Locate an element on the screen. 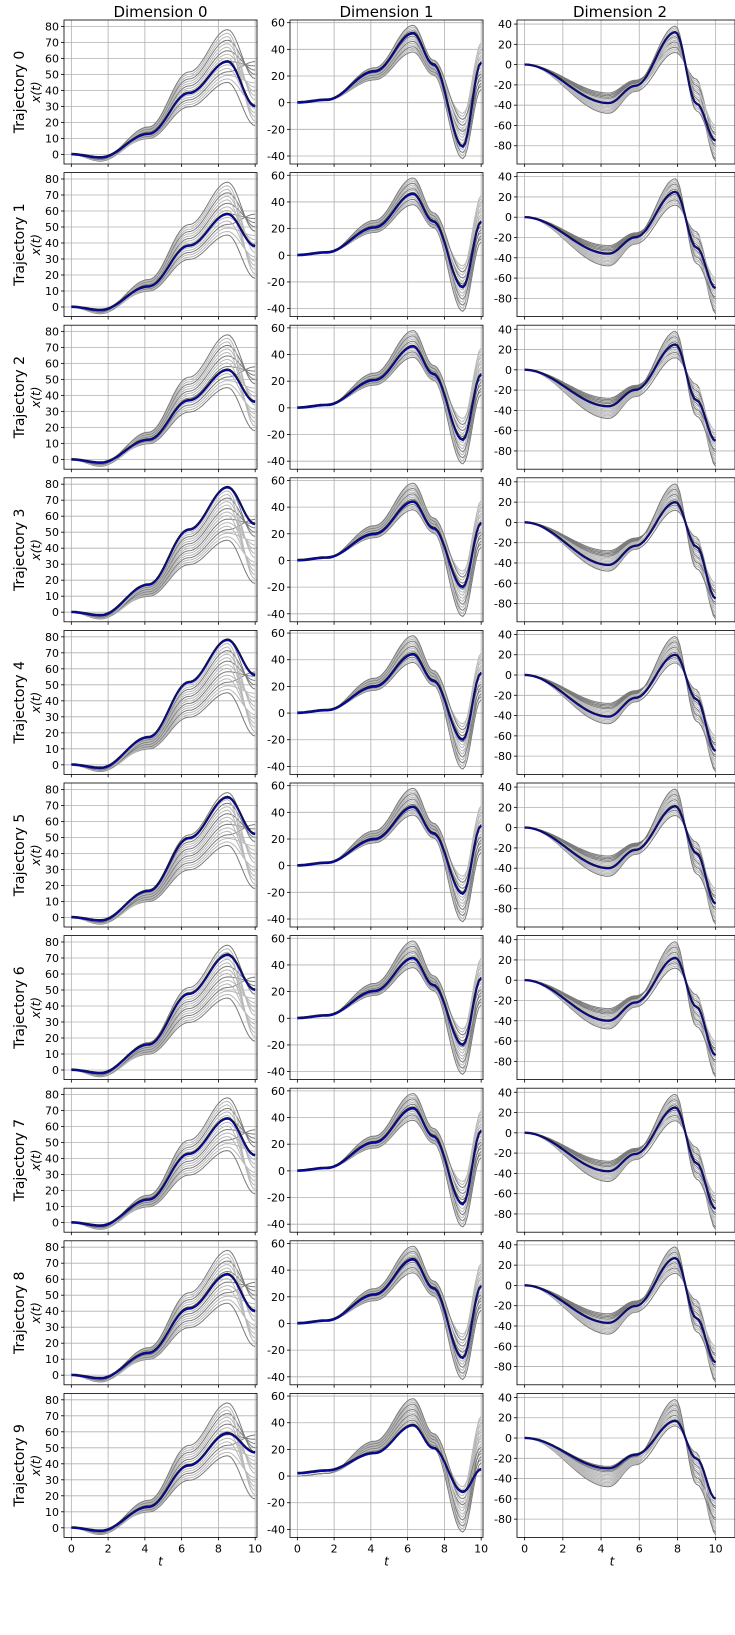  panel-traj4-dim0: 0 10 20 30 40 50 60 70 80 is located at coordinates (151, 704).